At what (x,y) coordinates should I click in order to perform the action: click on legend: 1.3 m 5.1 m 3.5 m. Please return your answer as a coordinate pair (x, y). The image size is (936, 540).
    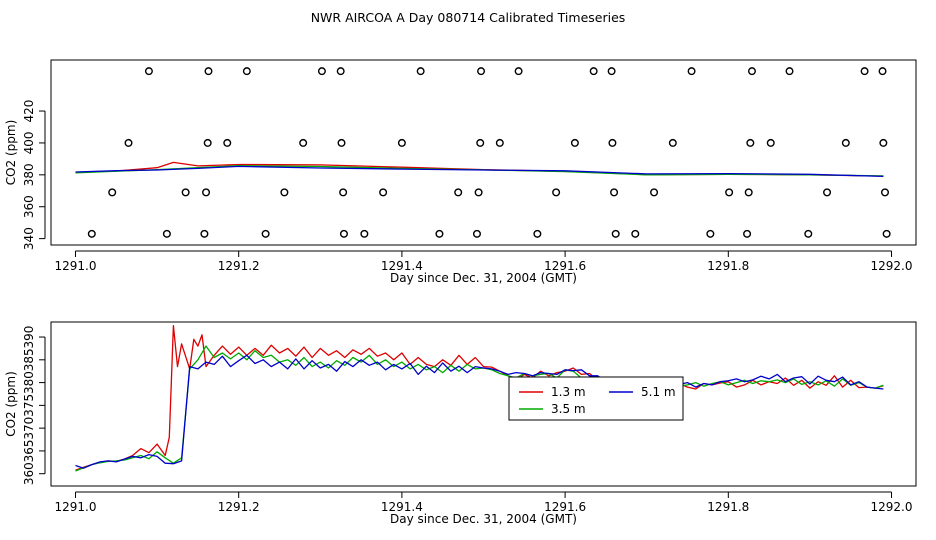
    Looking at the image, I should click on (596, 398).